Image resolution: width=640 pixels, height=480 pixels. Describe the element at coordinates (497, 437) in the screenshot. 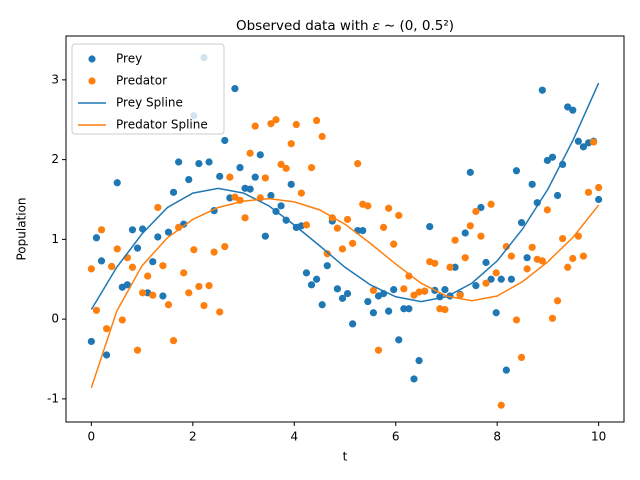

I see `x-tick-label: 8` at that location.